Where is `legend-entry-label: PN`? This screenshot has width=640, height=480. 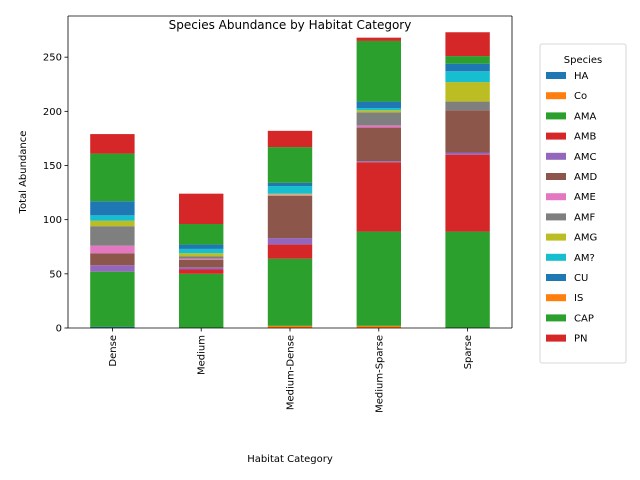 legend-entry-label: PN is located at coordinates (581, 339).